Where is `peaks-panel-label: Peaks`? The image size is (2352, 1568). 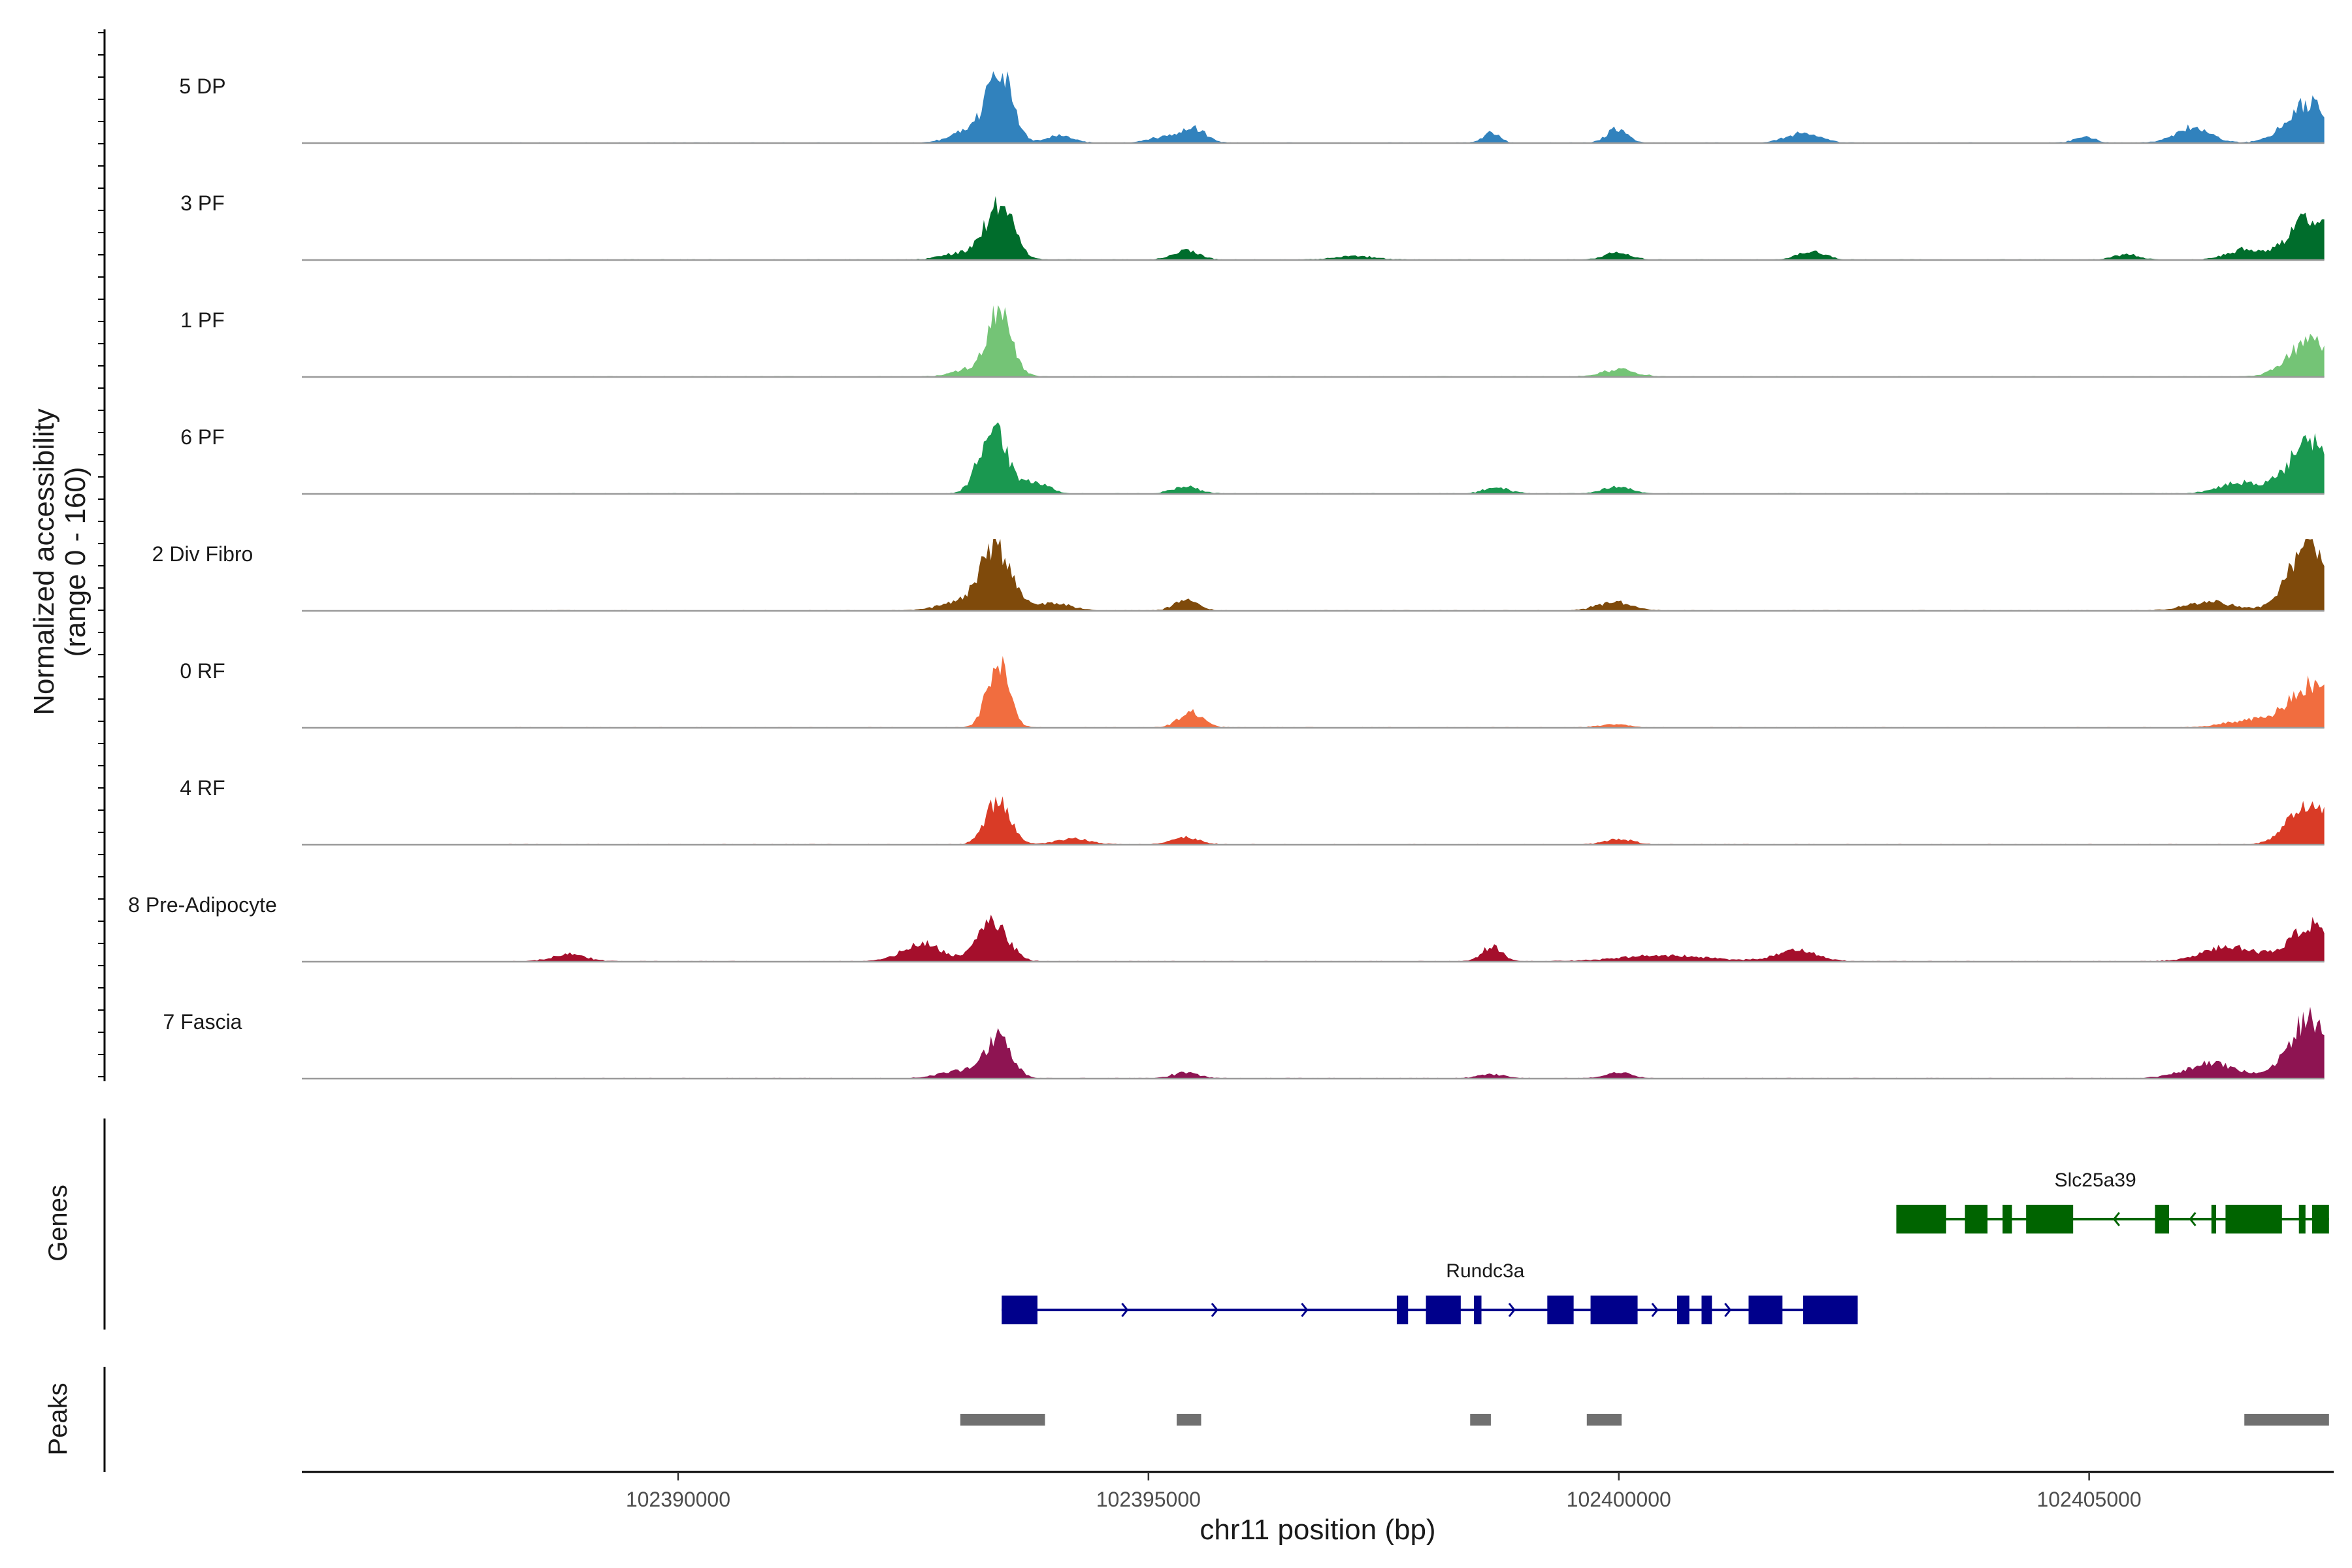 peaks-panel-label: Peaks is located at coordinates (58, 1418).